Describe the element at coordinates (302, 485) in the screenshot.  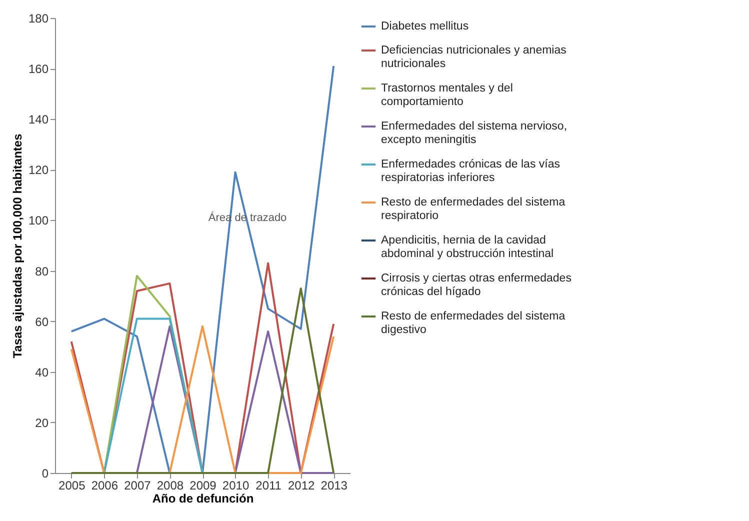
I see `x-tick-label: 2012` at that location.